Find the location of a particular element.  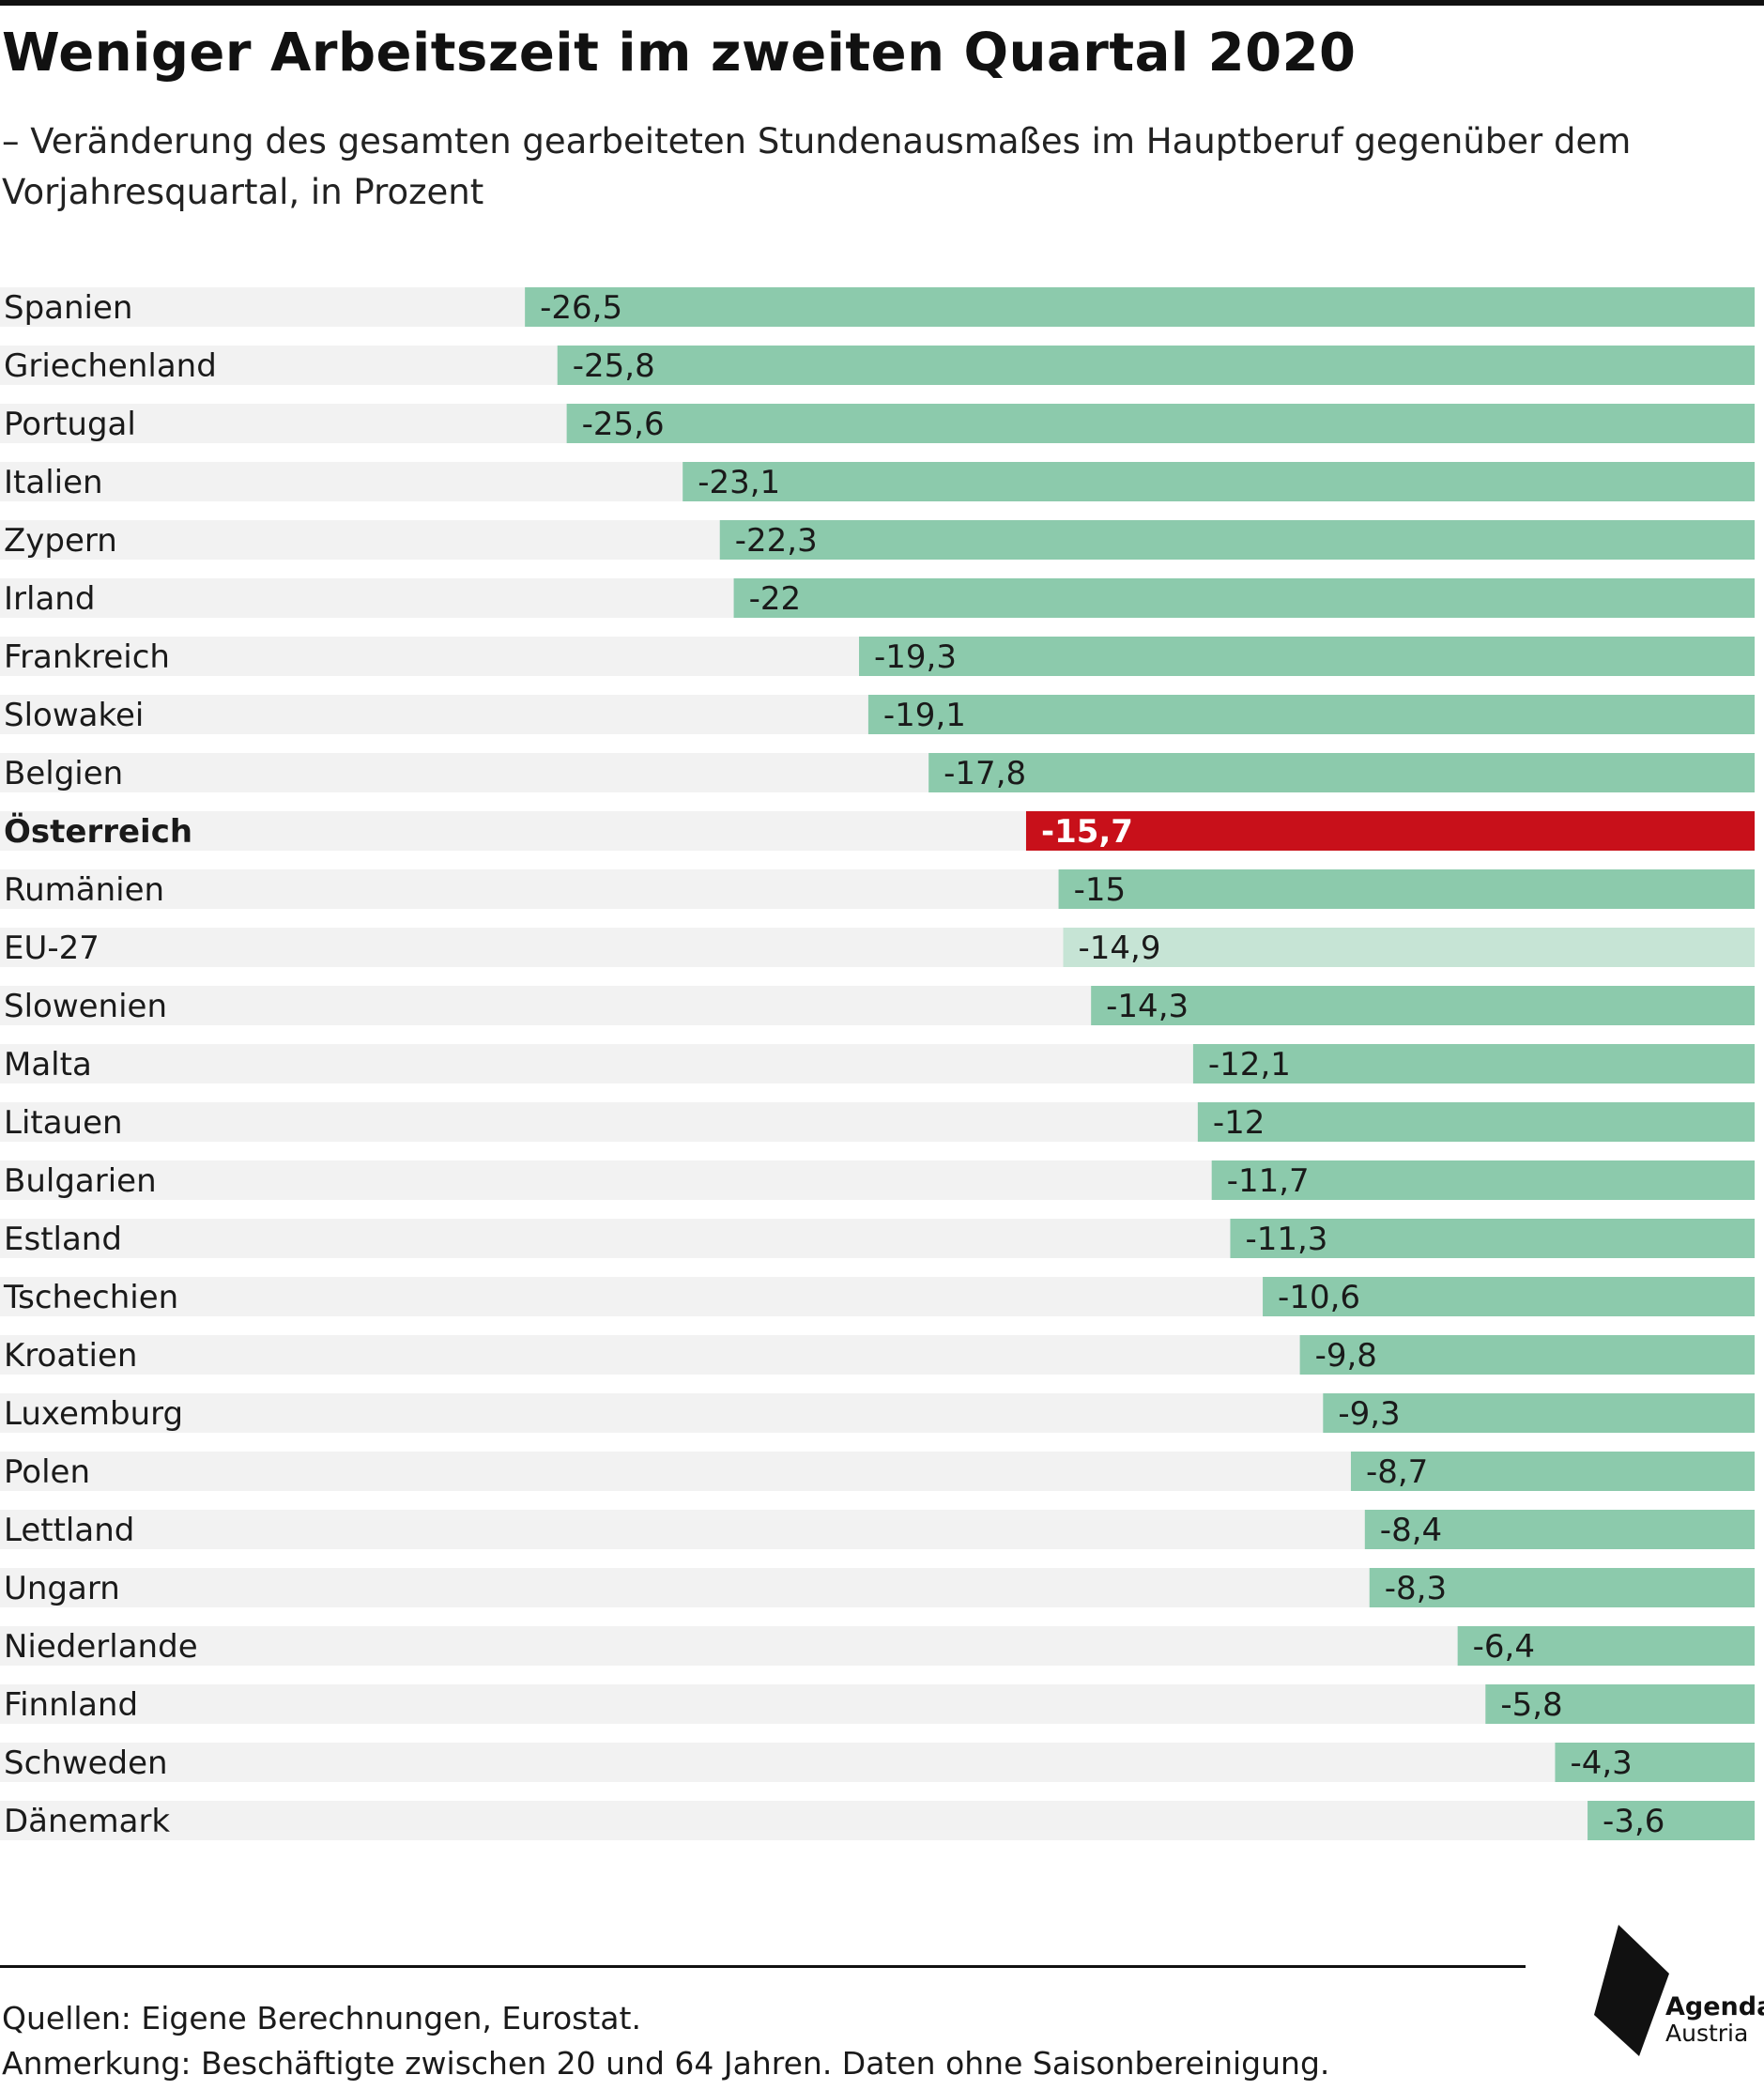

value-label: -10,6 is located at coordinates (1319, 1297).